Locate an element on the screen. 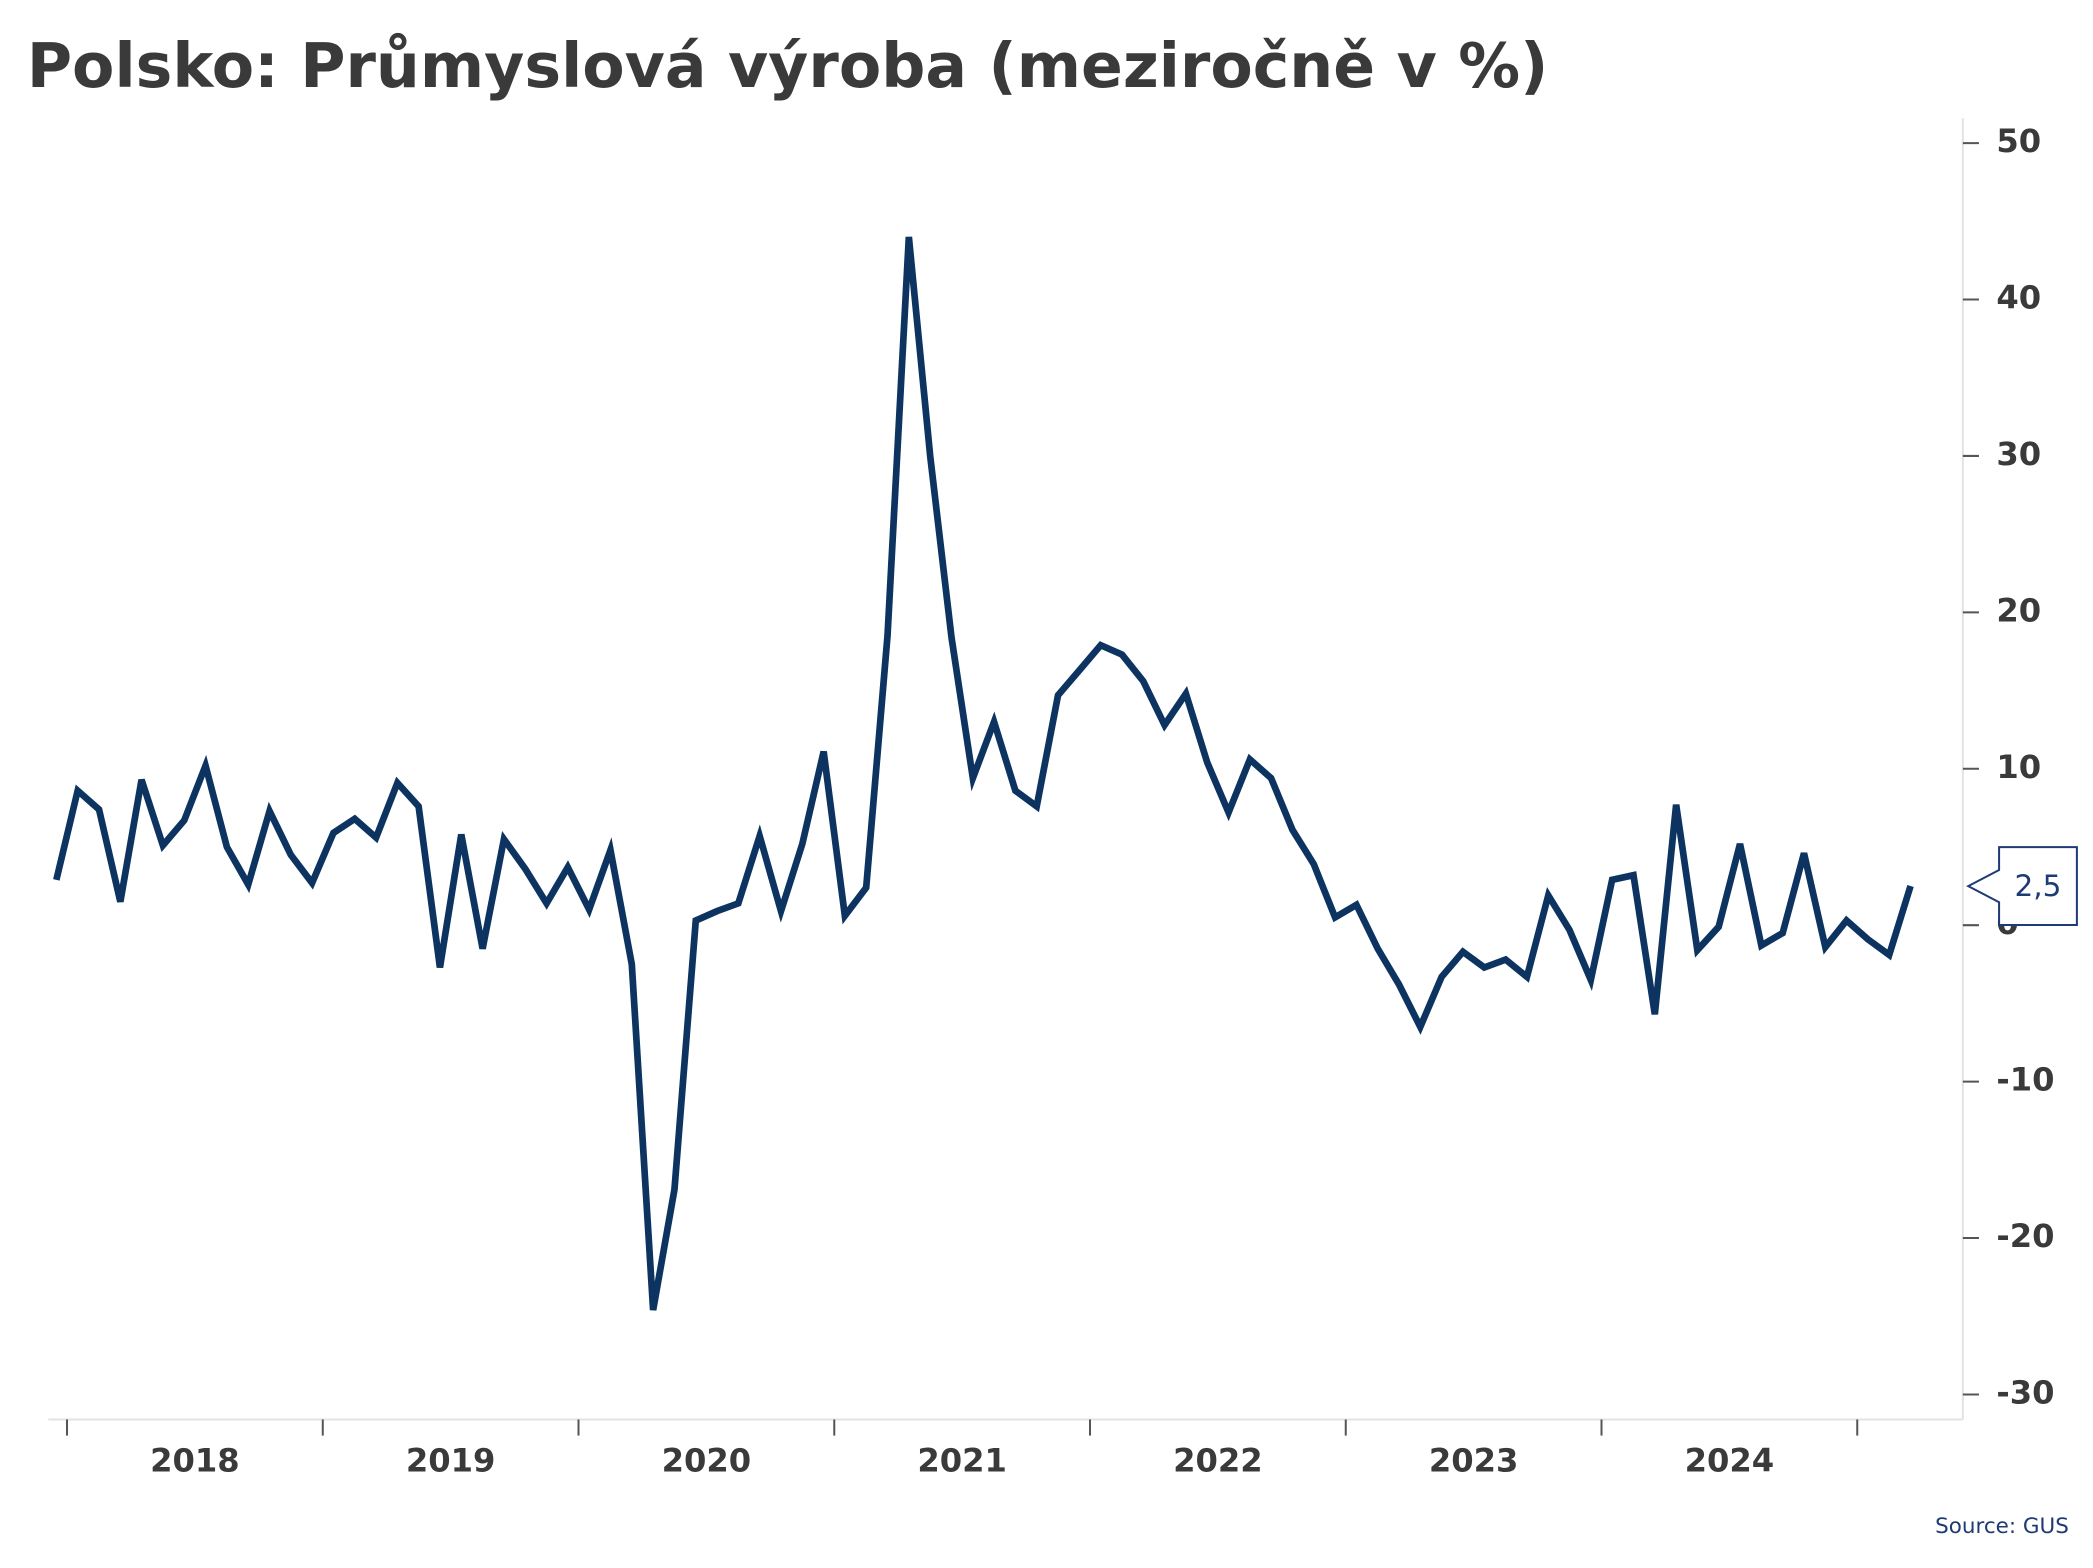  y-tick-label: 40 is located at coordinates (2018, 298).